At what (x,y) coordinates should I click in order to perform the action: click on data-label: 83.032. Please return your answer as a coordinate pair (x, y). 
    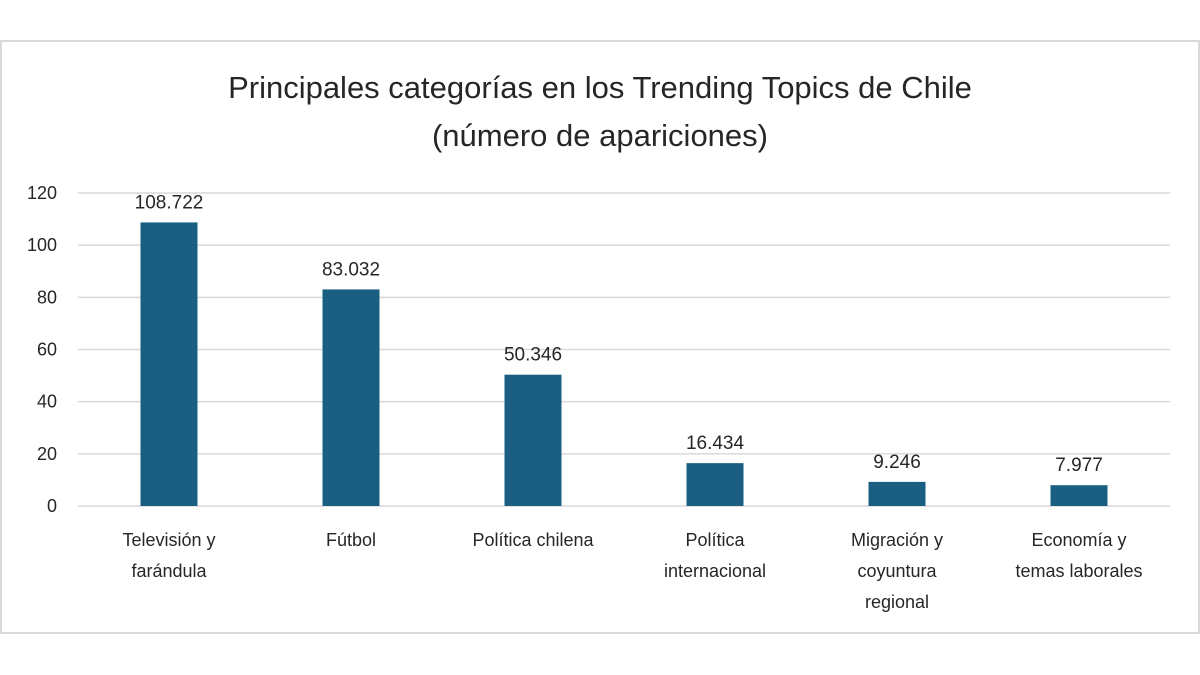
    Looking at the image, I should click on (351, 269).